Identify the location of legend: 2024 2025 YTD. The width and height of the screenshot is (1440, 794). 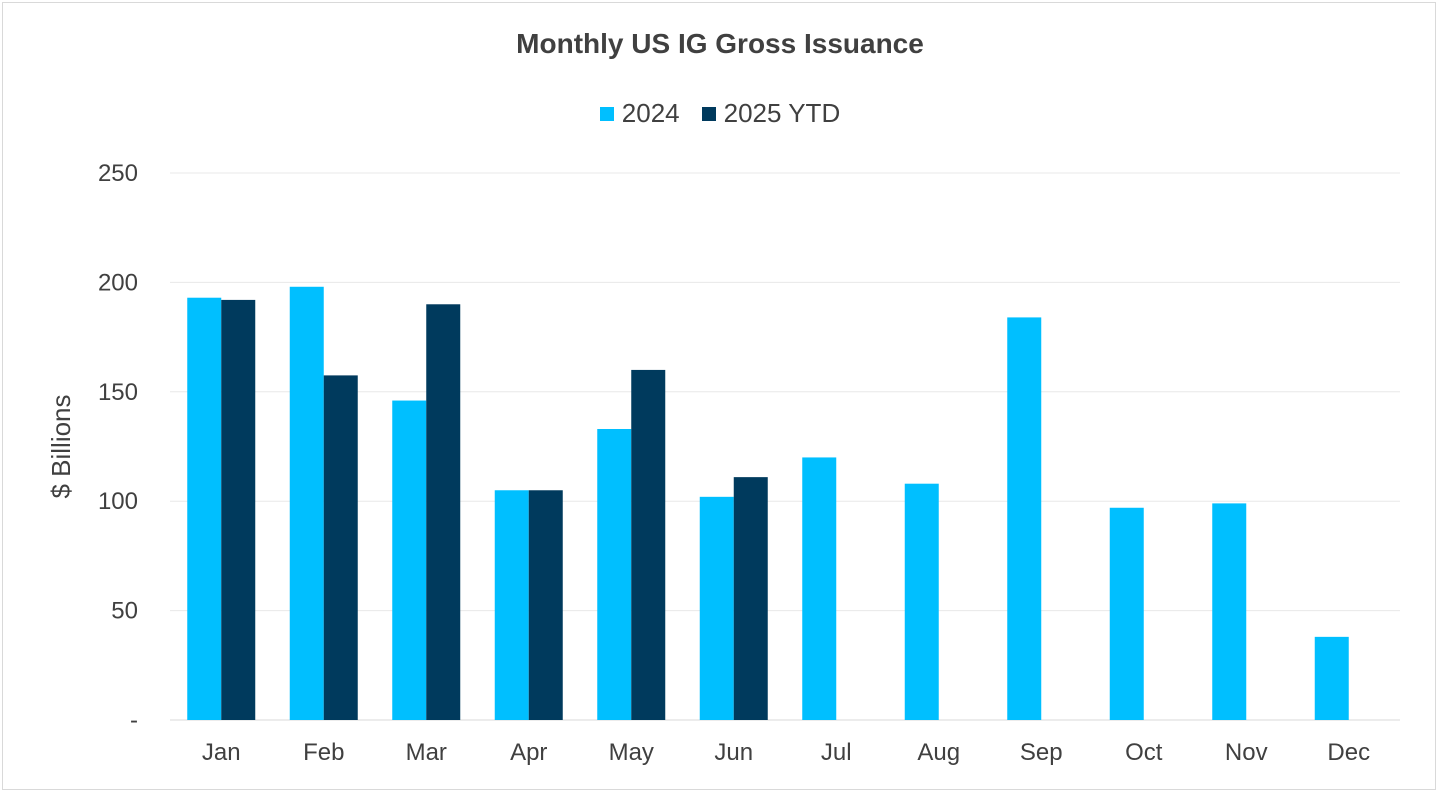
(720, 113).